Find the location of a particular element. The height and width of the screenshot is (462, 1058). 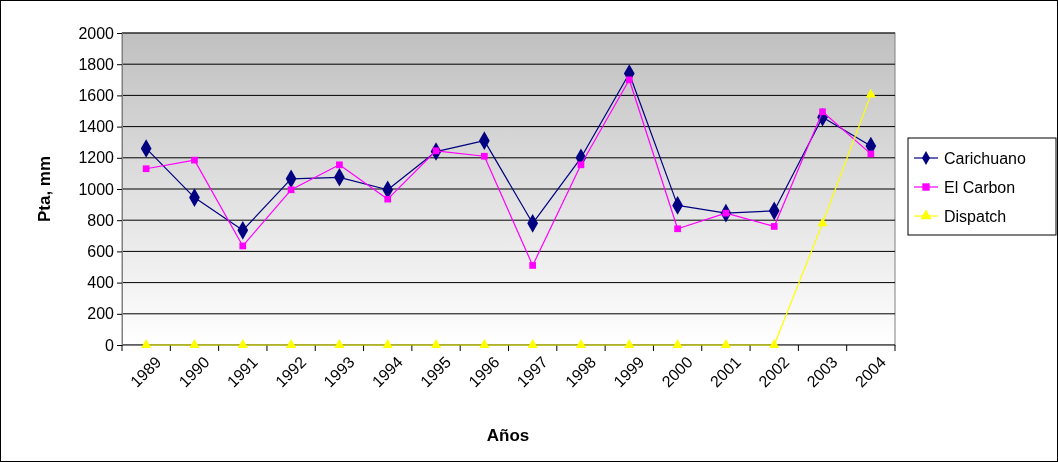

y-tick-label: 1600 is located at coordinates (96, 96).